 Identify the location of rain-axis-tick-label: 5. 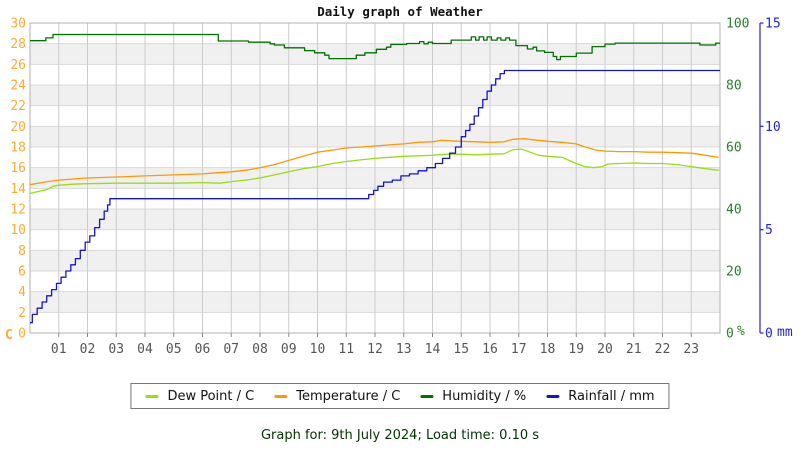
(769, 230).